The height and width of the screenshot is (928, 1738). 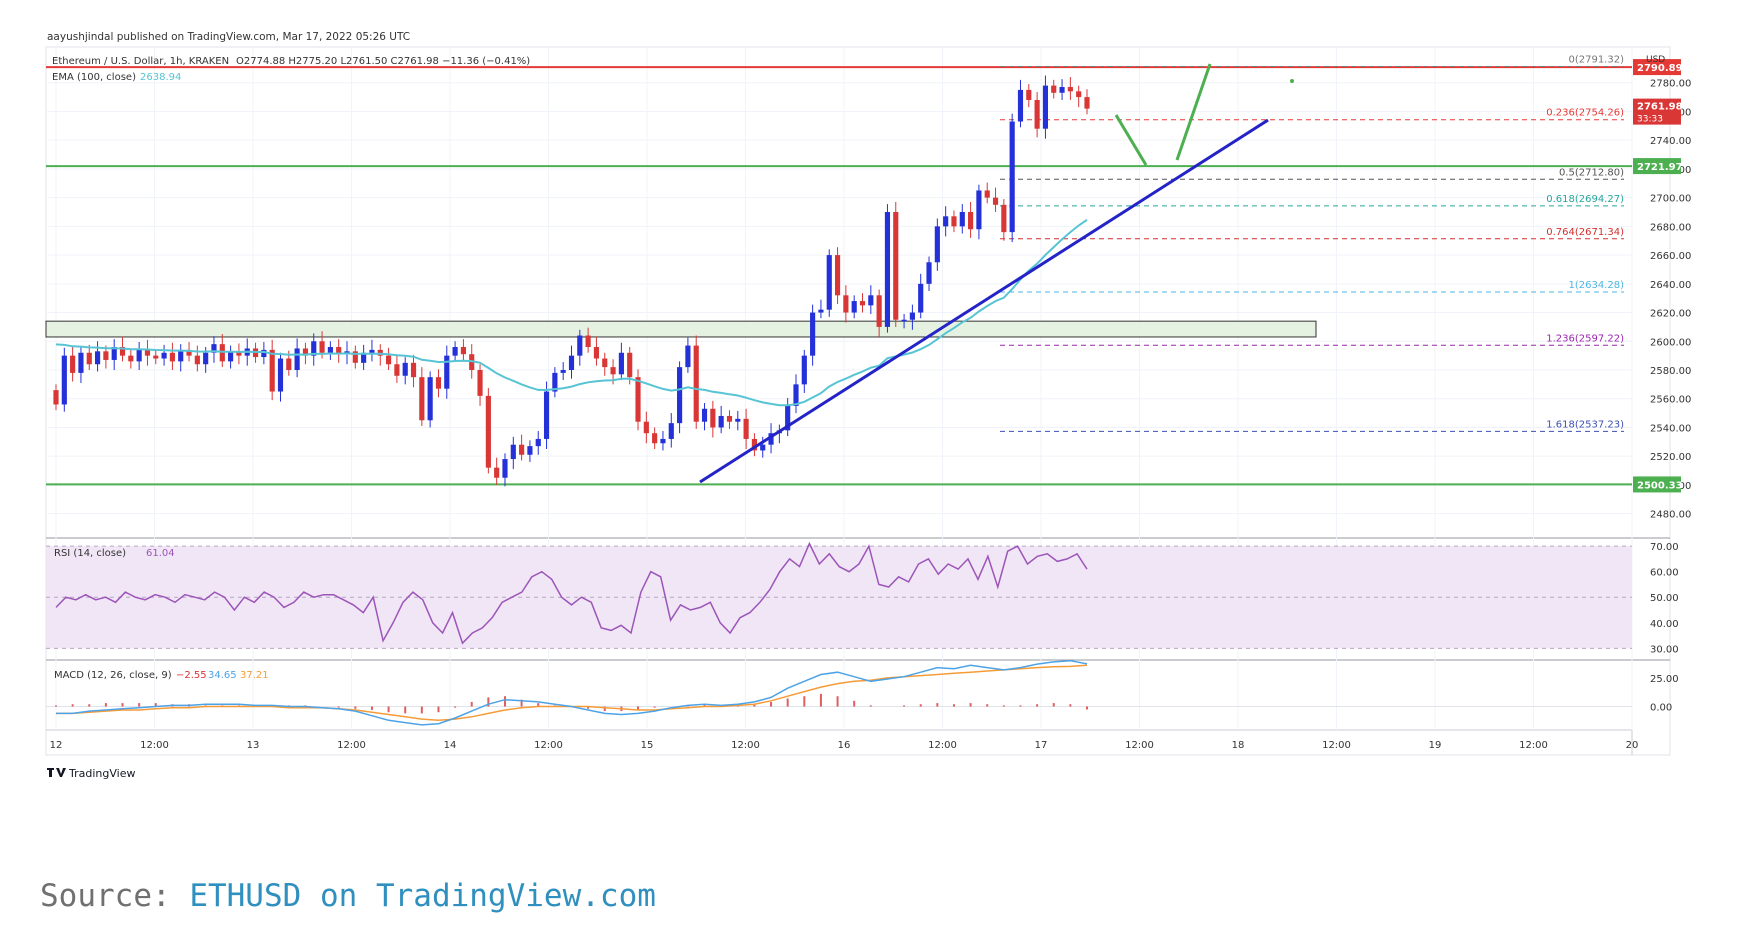 What do you see at coordinates (1664, 573) in the screenshot?
I see `rsi-axis-label: 60.00` at bounding box center [1664, 573].